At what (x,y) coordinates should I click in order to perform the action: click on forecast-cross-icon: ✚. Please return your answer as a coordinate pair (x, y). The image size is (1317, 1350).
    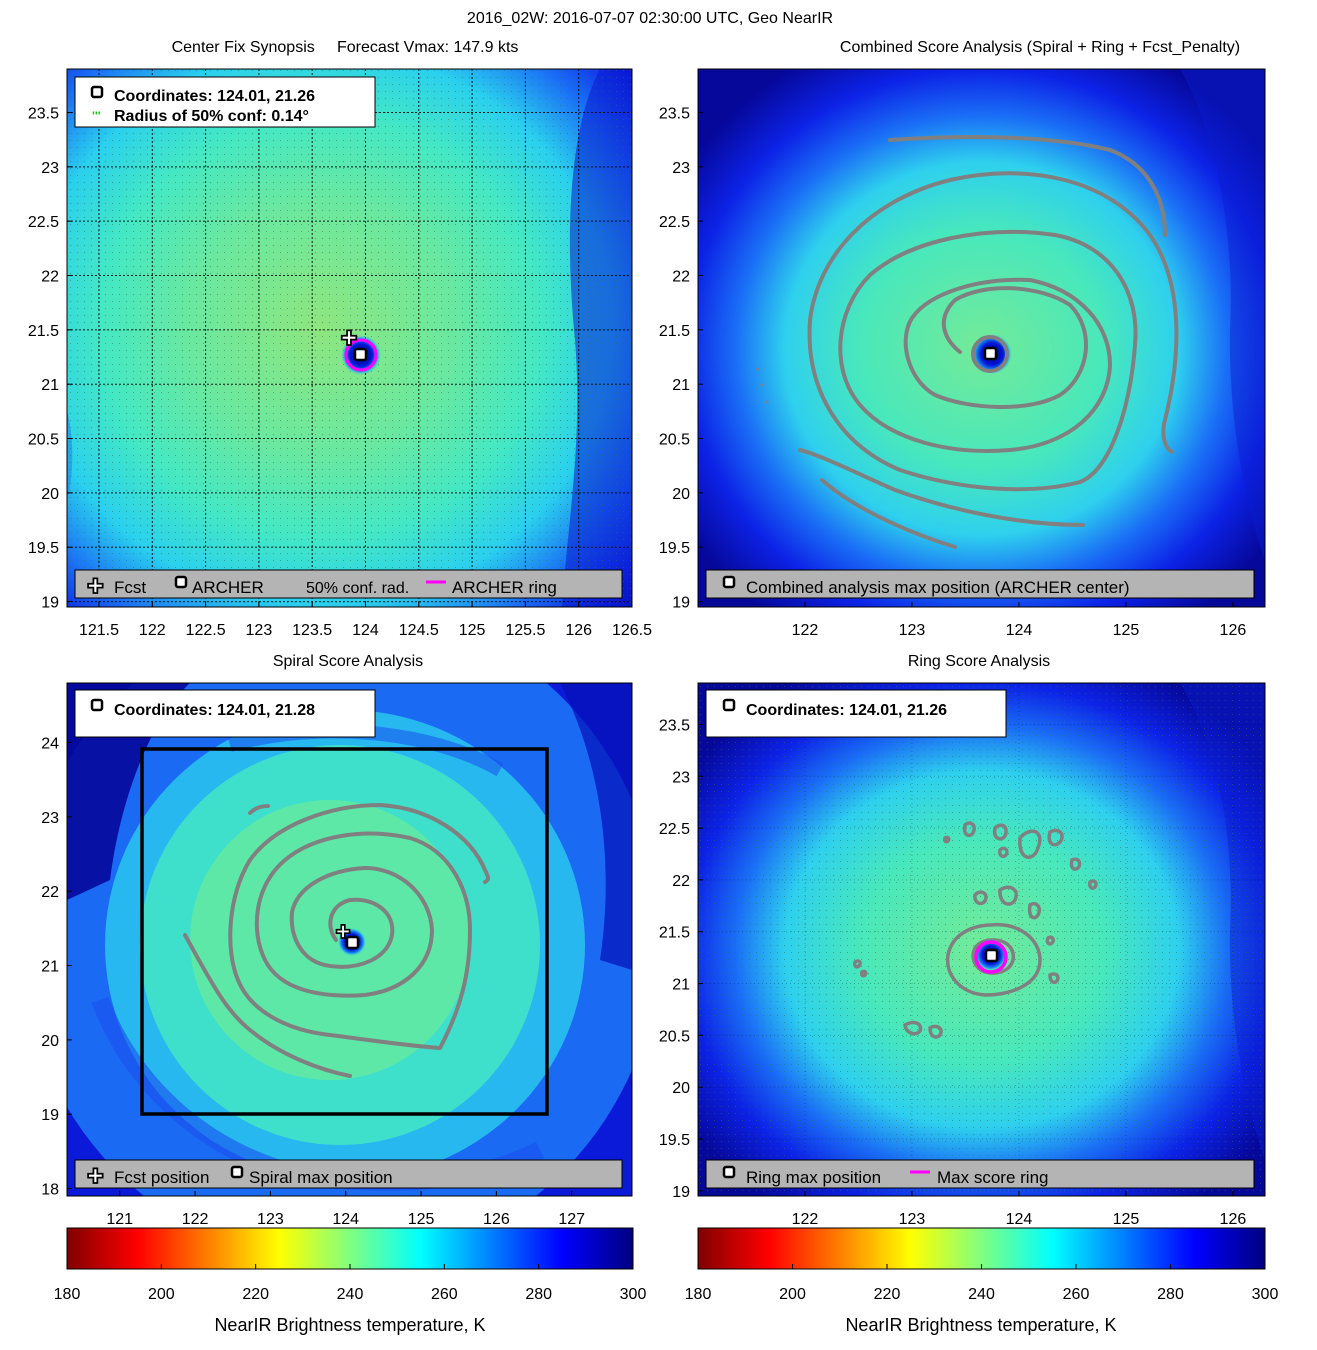
    Looking at the image, I should click on (349, 339).